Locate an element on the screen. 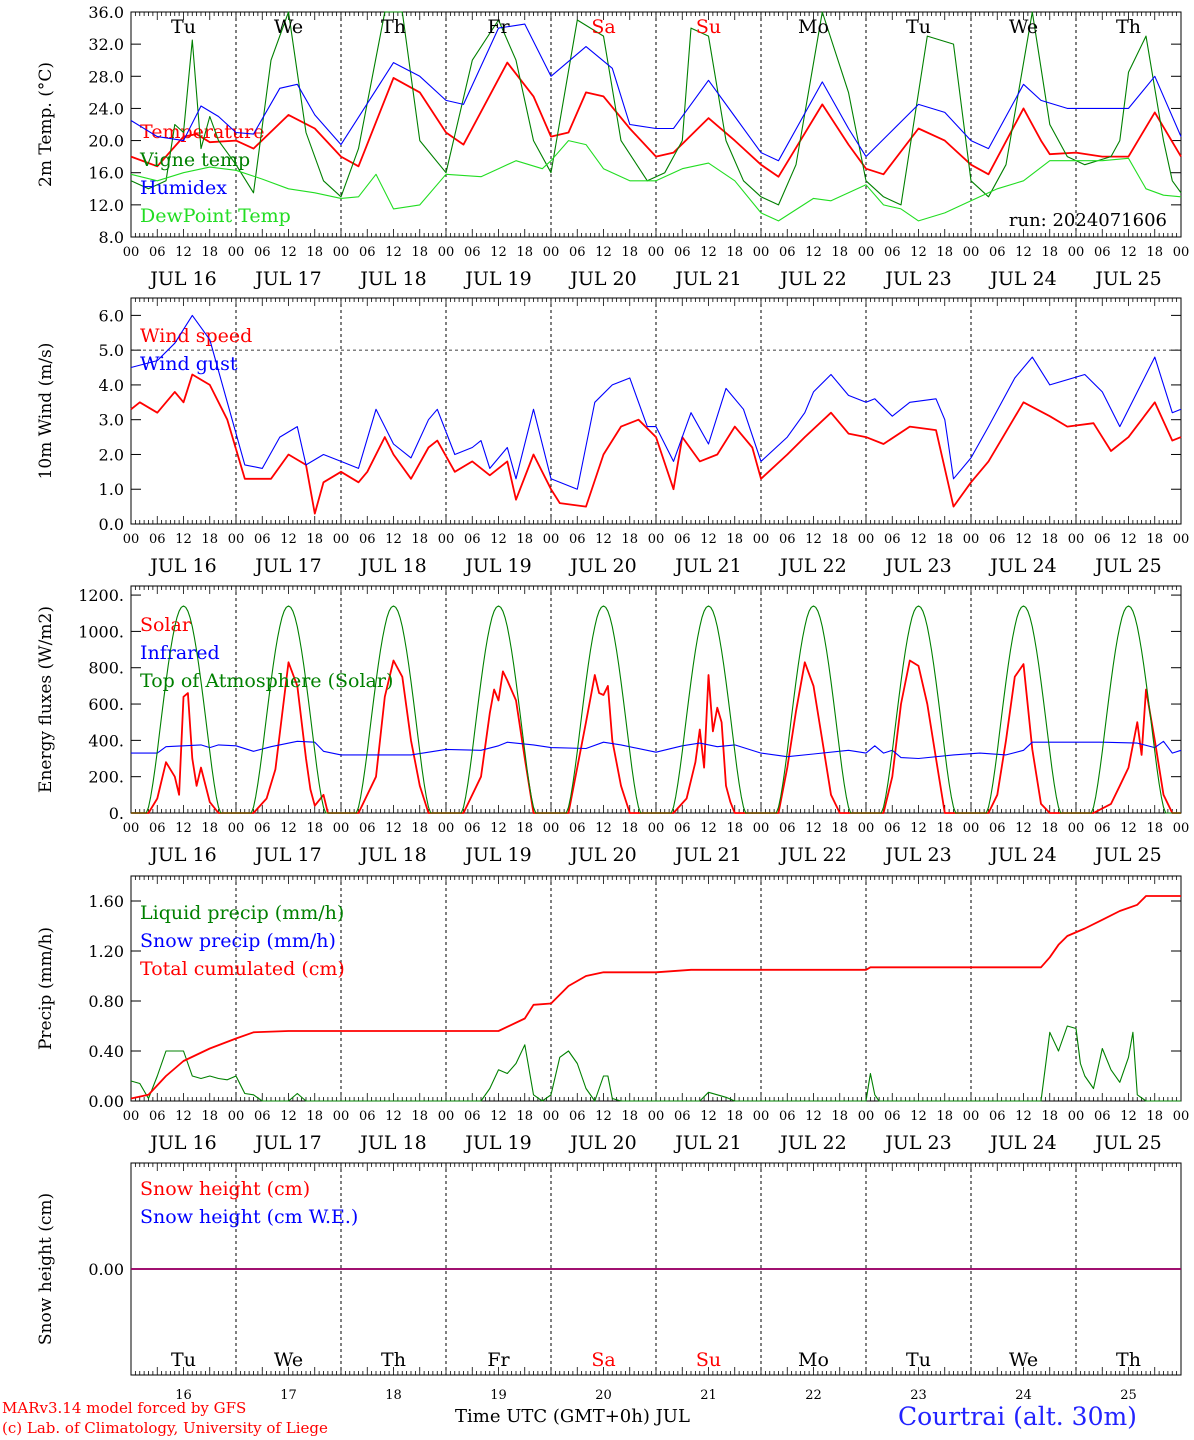 Image resolution: width=1194 pixels, height=1440 pixels. day-number-label: 21 is located at coordinates (708, 1395).